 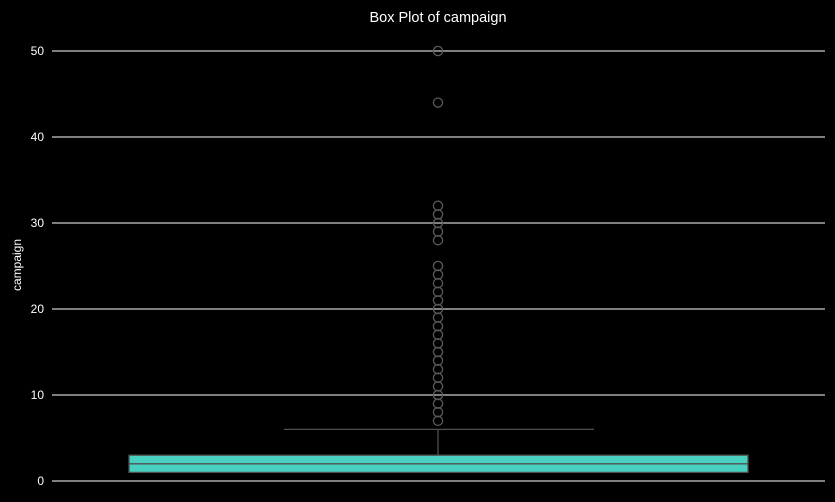 I want to click on y-tick-label: 40, so click(x=38, y=137).